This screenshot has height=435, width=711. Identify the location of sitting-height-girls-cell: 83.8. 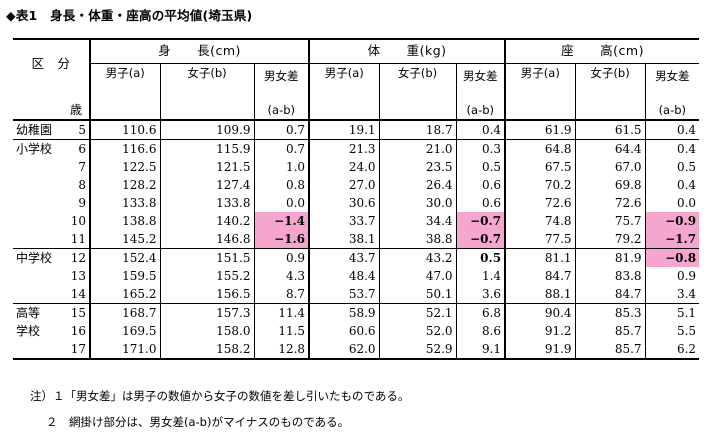
(610, 276).